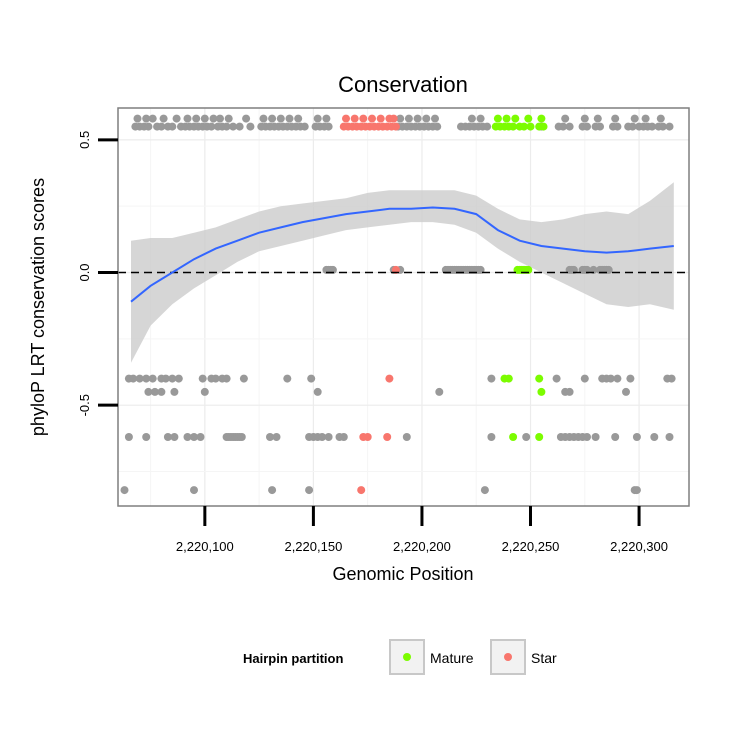 Image resolution: width=750 pixels, height=750 pixels. What do you see at coordinates (38, 307) in the screenshot?
I see `y-axis-title: phyloP LRT conservation scores` at bounding box center [38, 307].